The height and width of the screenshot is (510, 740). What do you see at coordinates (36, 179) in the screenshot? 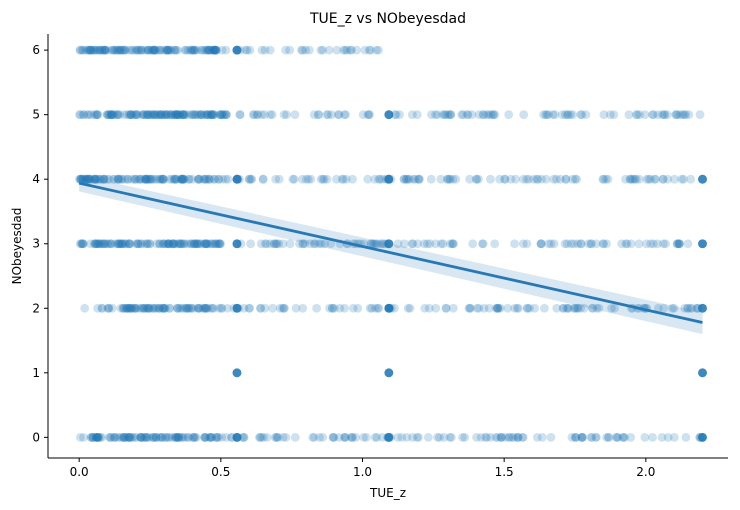
I see `y-tick-label: 4` at bounding box center [36, 179].